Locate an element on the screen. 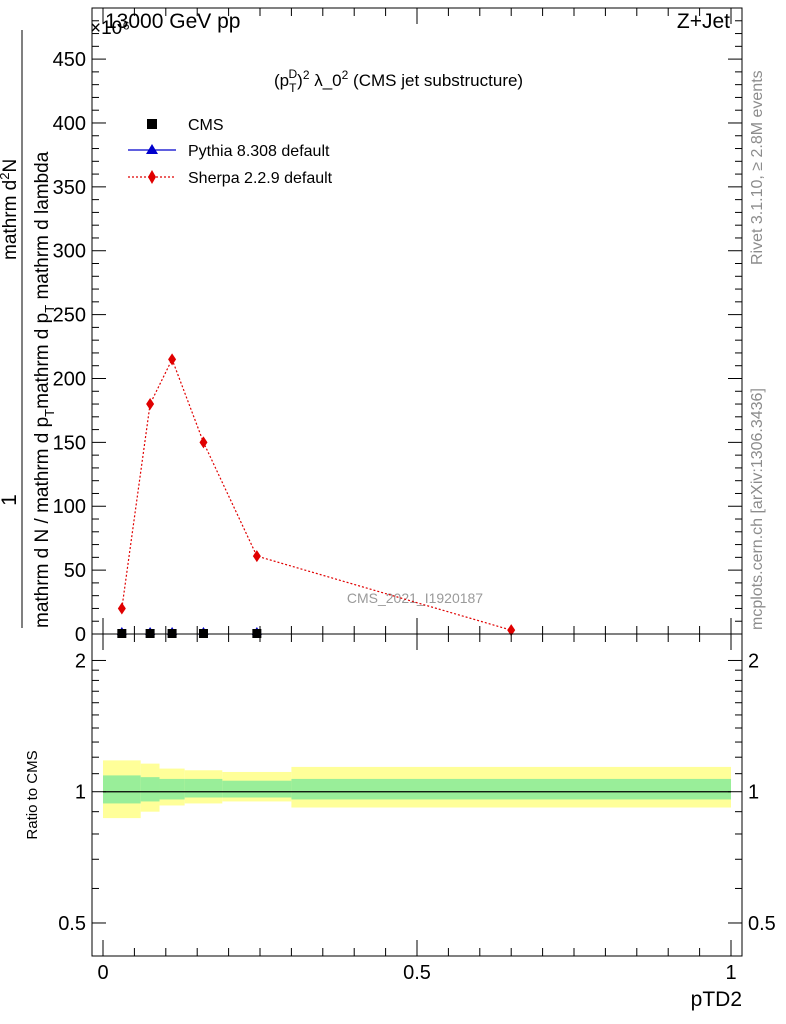 This screenshot has height=1024, width=786. legend-cms-marker is located at coordinates (152, 124).